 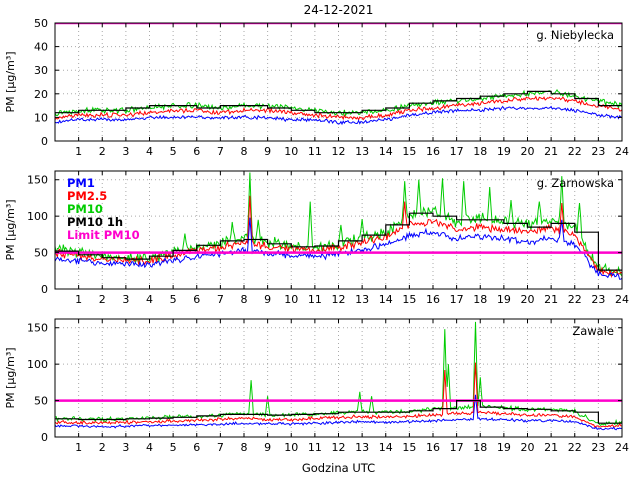 I want to click on svg-text: 150, so click(x=37, y=328).